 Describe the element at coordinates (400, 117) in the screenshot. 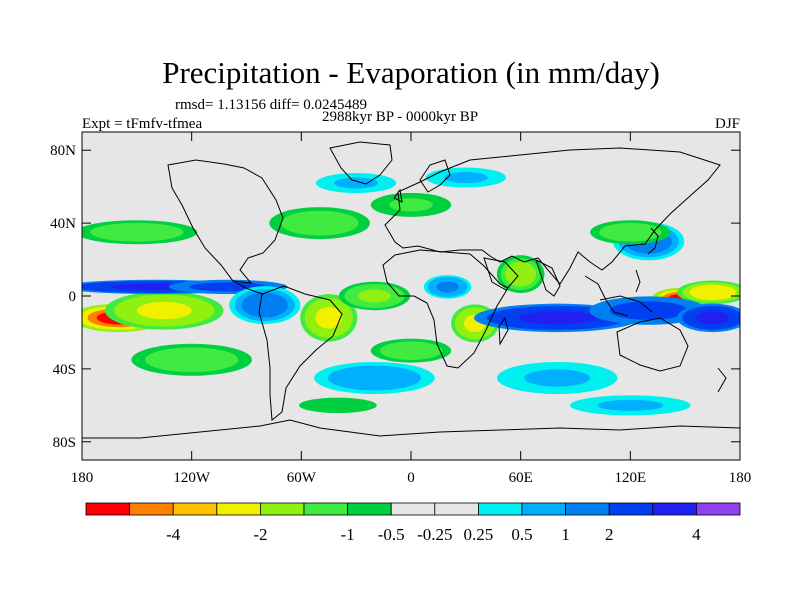

I see `period-label: 2988kyr BP - 0000kyr BP` at that location.